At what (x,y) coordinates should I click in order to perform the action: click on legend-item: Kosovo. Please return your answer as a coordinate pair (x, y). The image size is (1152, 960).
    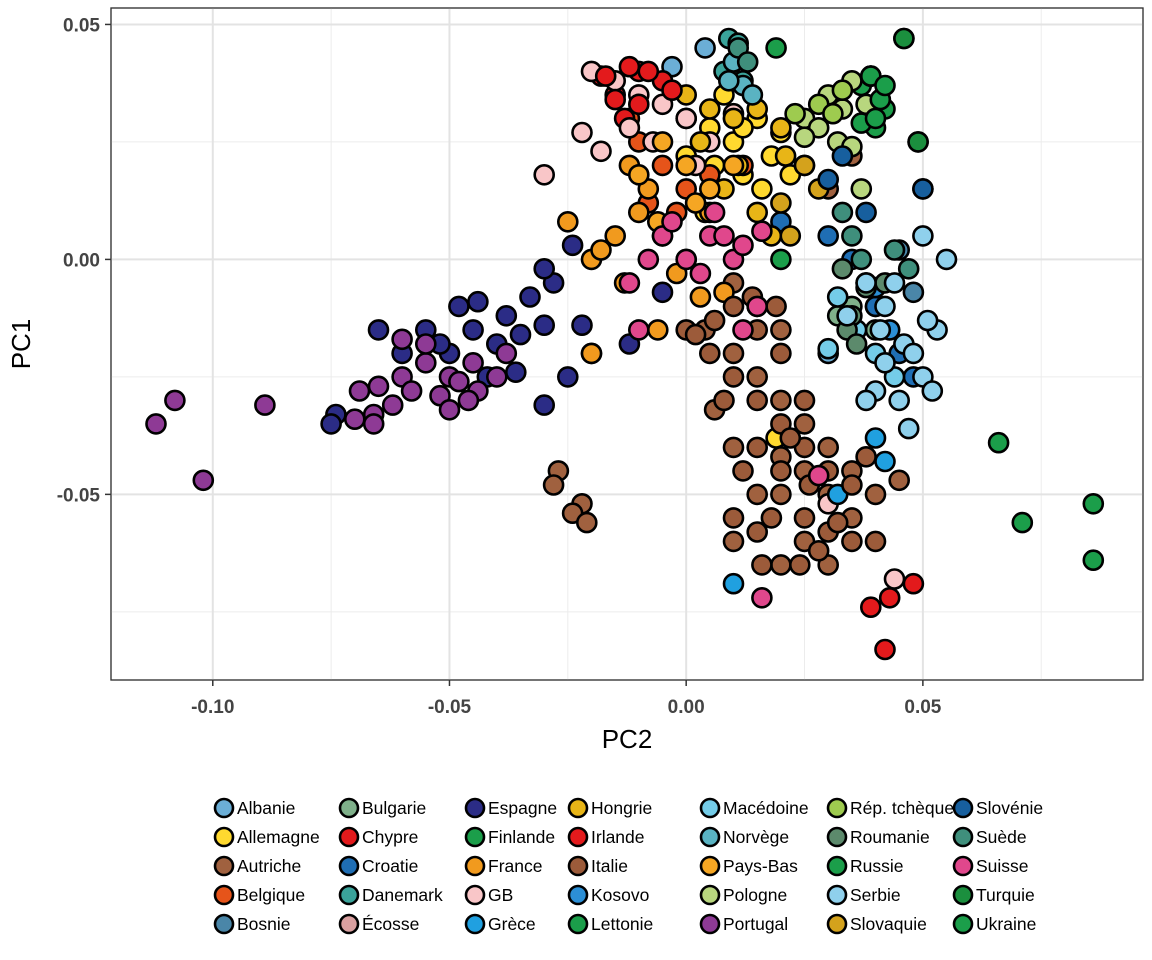
    Looking at the image, I should click on (608, 895).